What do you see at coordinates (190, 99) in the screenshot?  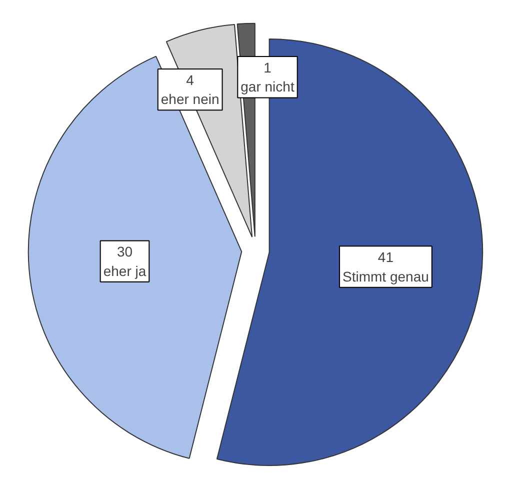 I see `slice-label: eher nein` at bounding box center [190, 99].